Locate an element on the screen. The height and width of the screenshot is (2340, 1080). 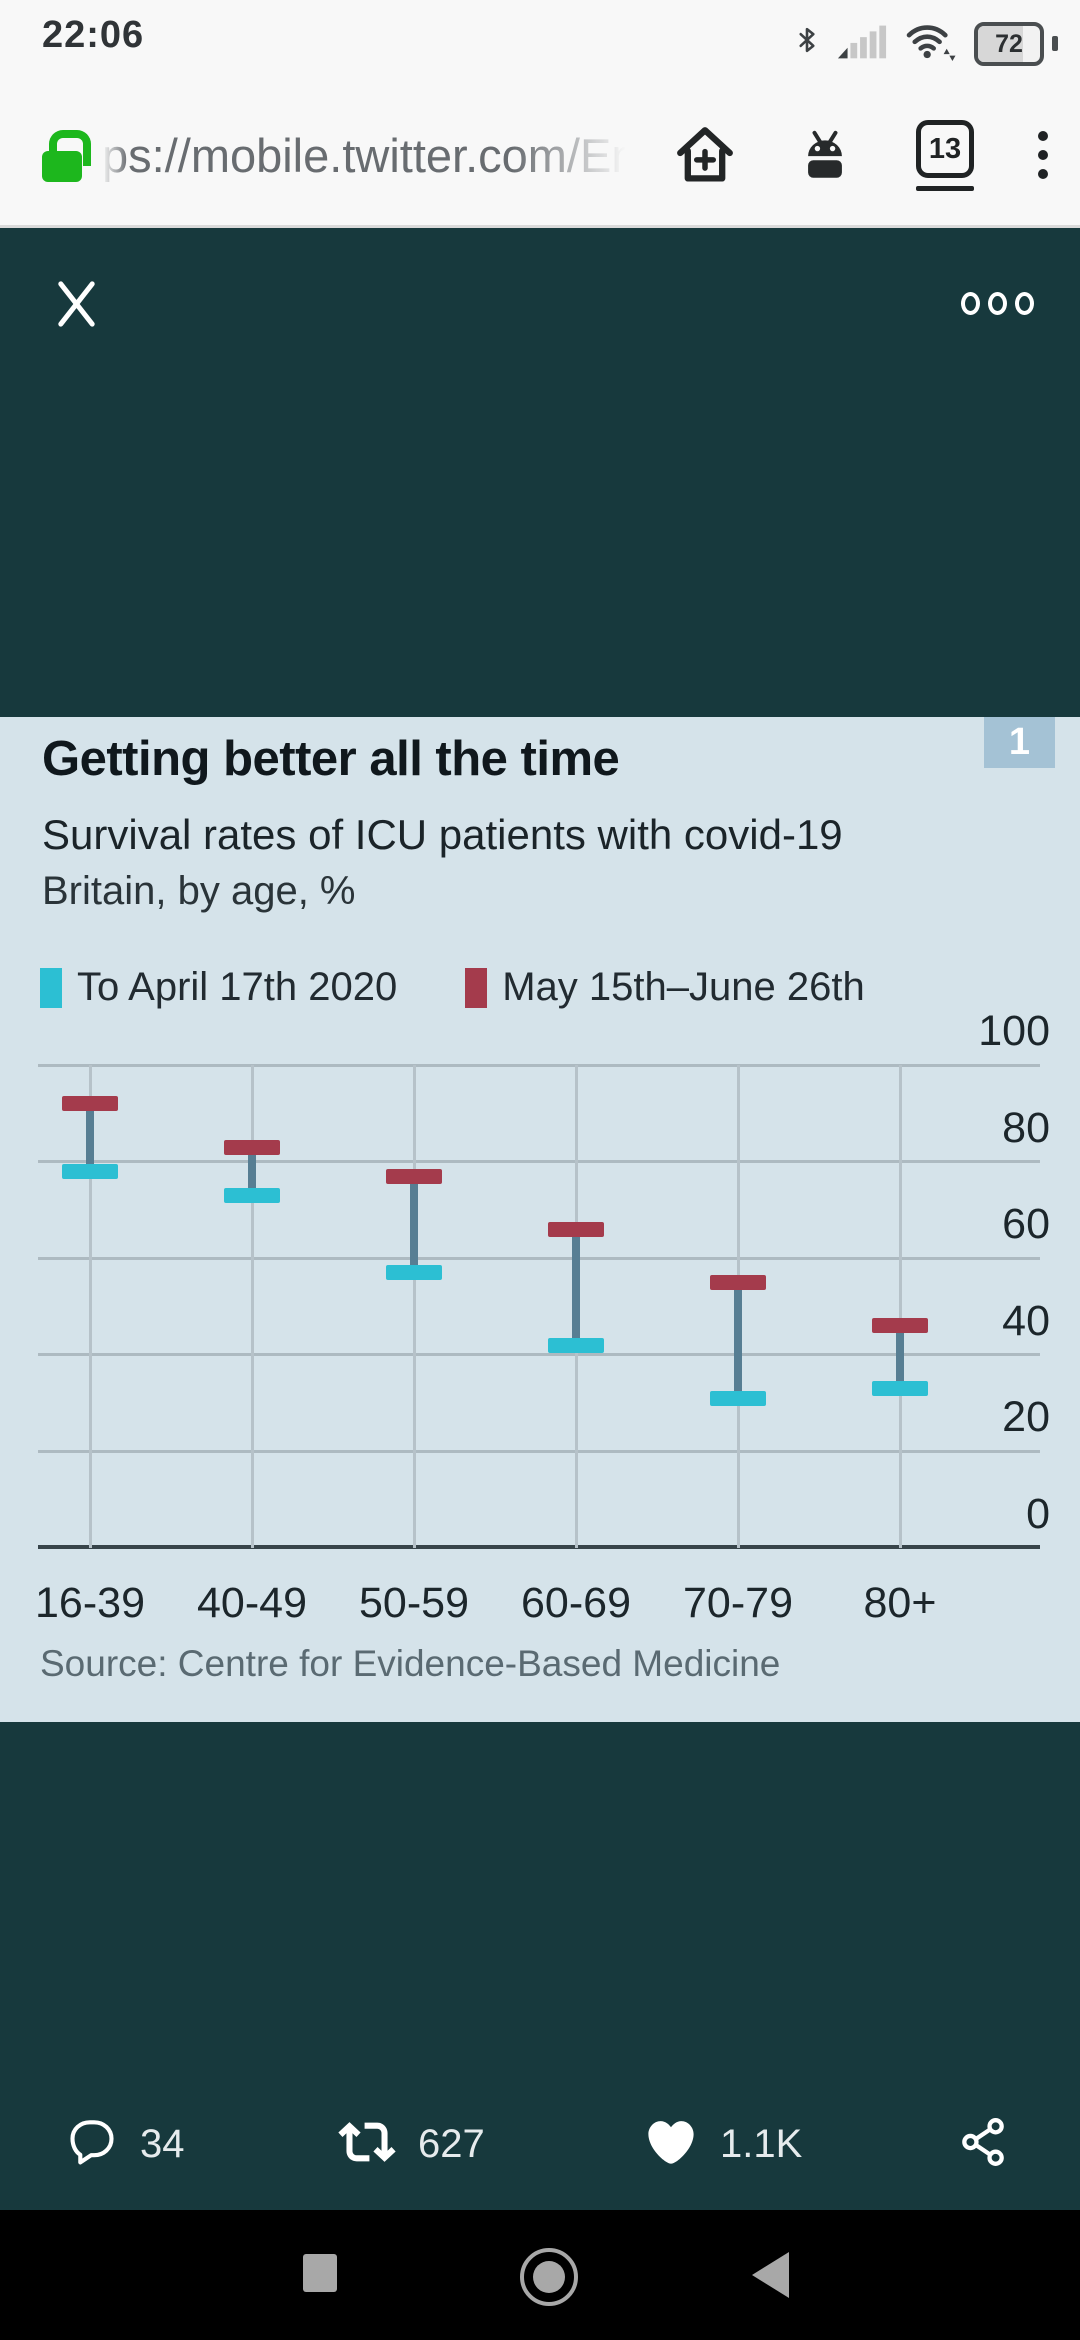
x-tick-label: 80+ is located at coordinates (900, 1603).